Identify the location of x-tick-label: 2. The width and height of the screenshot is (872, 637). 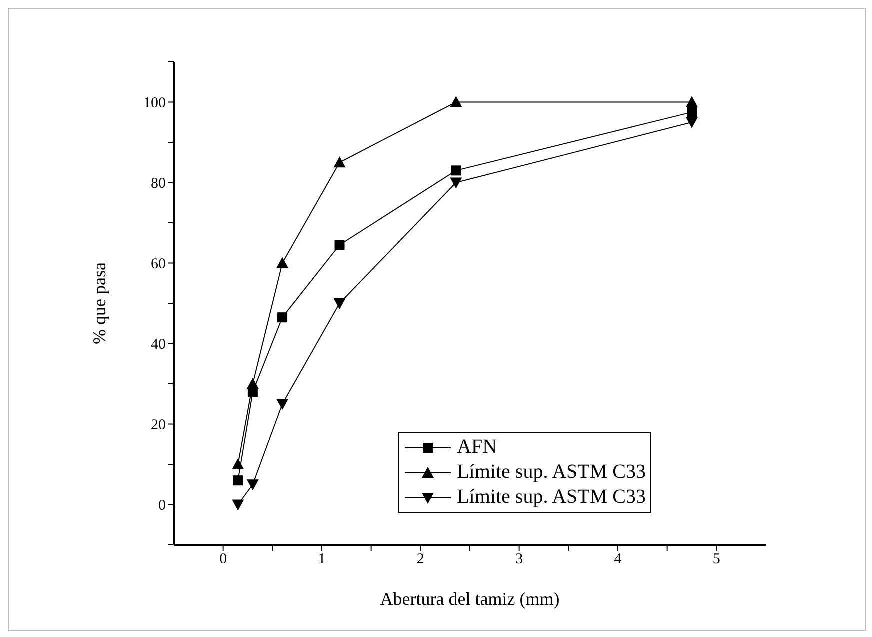
(420, 560).